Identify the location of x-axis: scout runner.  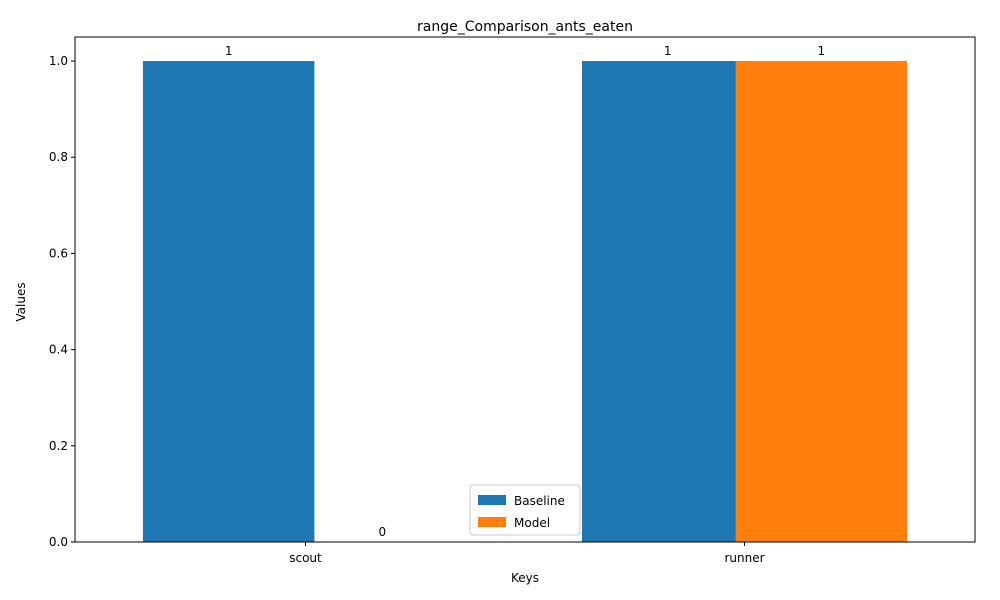
(527, 553).